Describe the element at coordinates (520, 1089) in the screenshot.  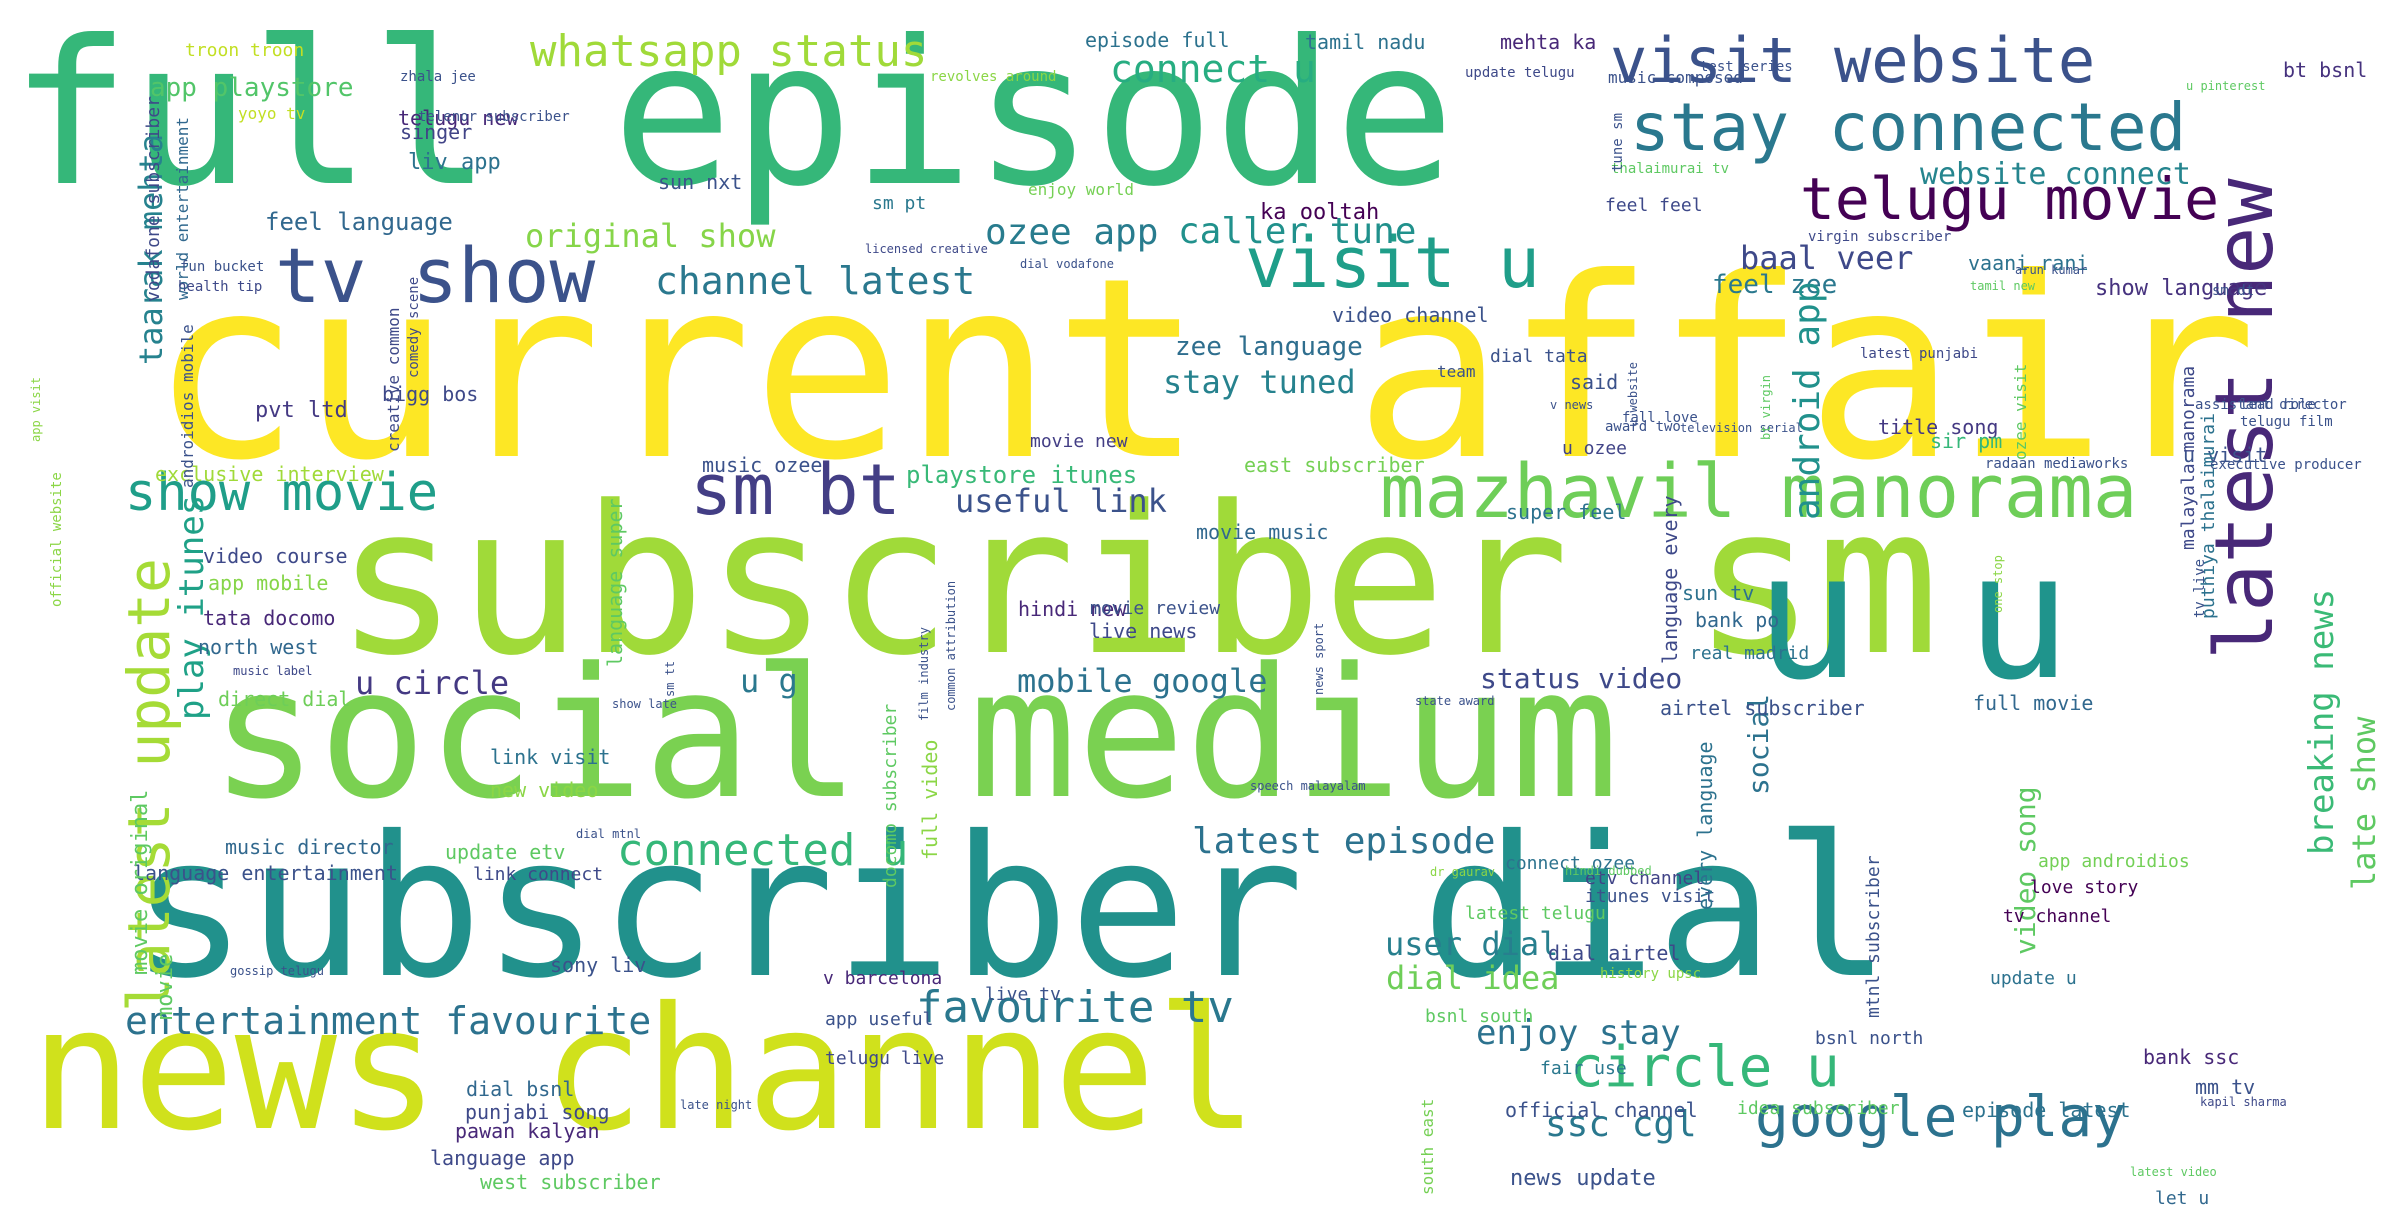
I see `cloud-word: dial bsnl` at that location.